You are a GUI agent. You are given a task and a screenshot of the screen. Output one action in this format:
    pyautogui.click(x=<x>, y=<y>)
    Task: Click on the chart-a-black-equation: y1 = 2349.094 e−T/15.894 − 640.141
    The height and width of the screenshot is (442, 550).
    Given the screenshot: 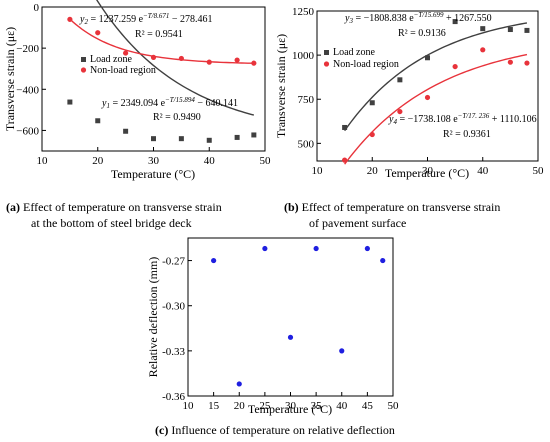 What is the action you would take?
    pyautogui.click(x=169, y=103)
    